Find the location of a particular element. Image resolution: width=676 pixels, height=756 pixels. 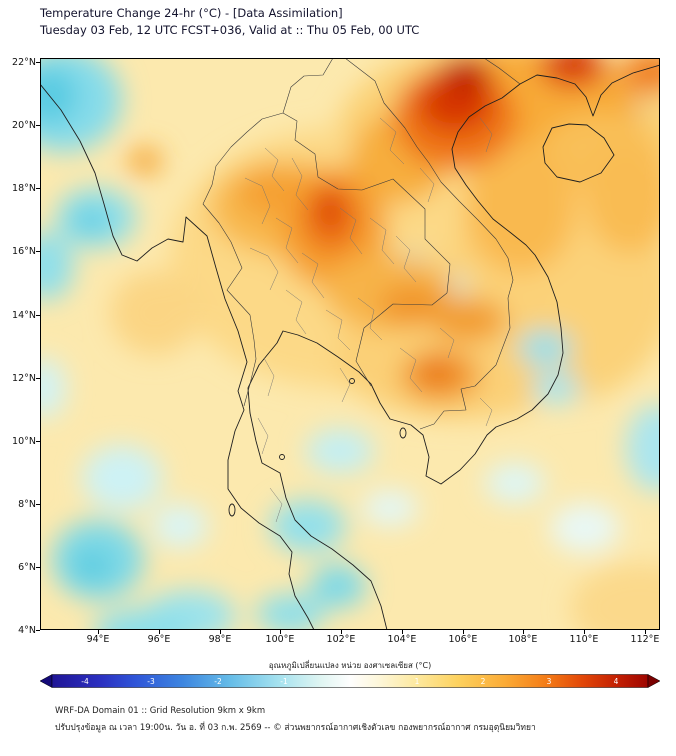

colorbar-gradient is located at coordinates (350, 681).